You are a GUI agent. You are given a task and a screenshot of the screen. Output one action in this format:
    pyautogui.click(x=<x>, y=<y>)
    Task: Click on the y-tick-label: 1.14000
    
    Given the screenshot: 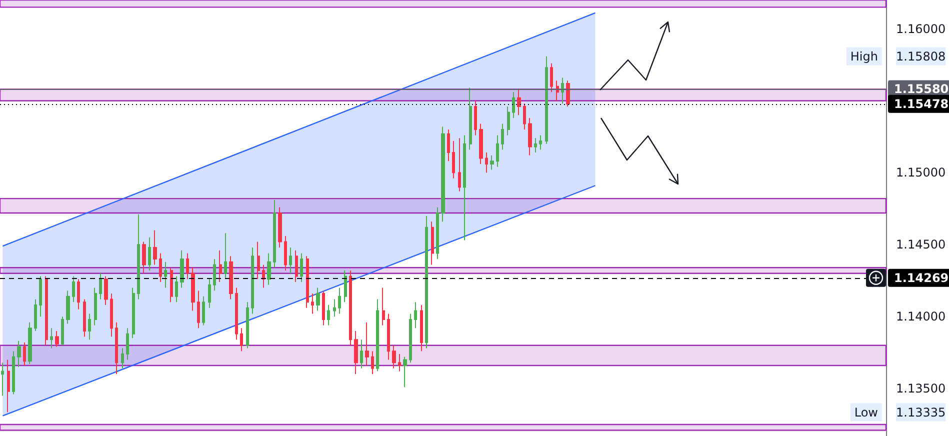 What is the action you would take?
    pyautogui.click(x=921, y=317)
    